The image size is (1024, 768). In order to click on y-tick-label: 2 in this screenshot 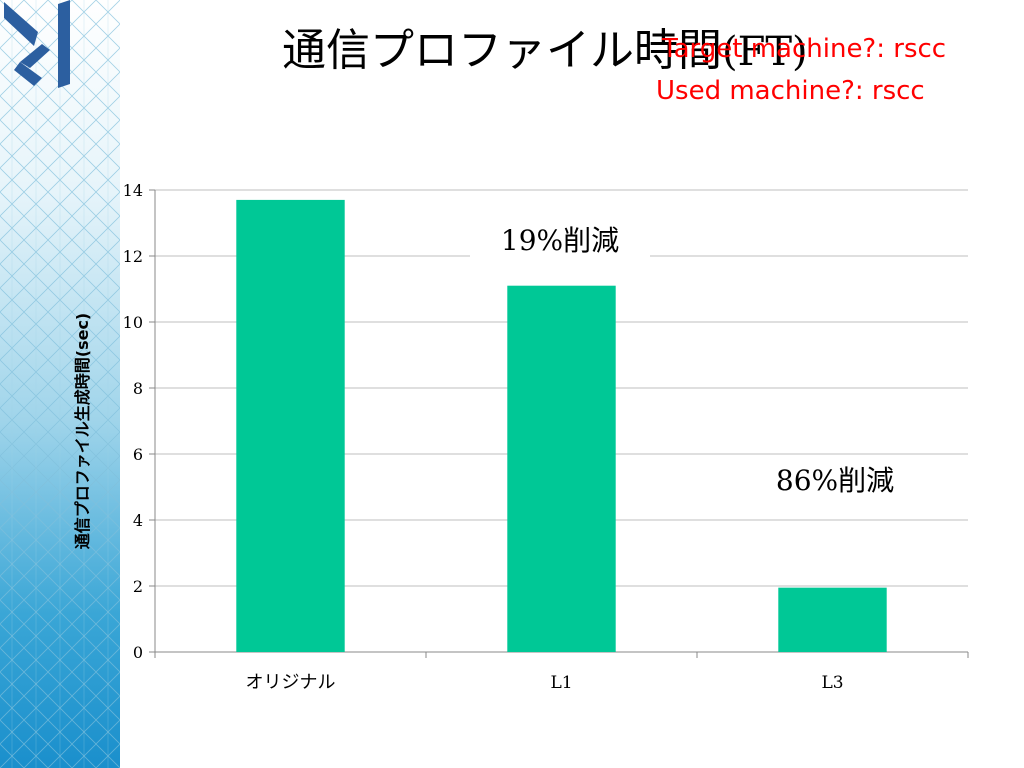, I will do `click(138, 586)`.